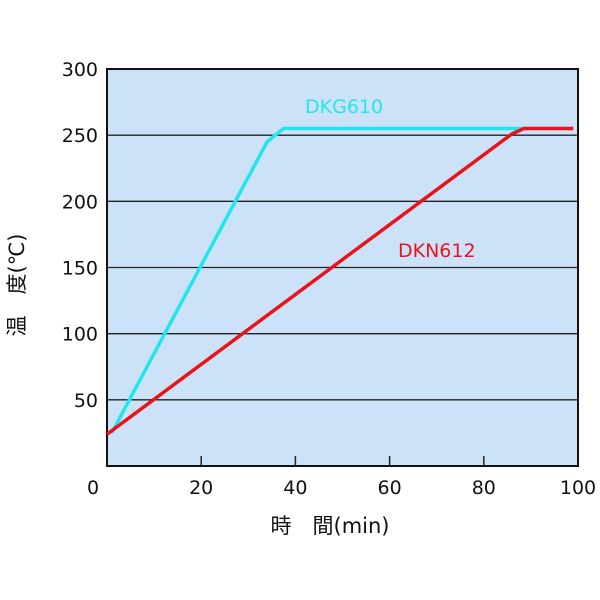 The height and width of the screenshot is (600, 600). I want to click on y-tick-label: 200, so click(80, 202).